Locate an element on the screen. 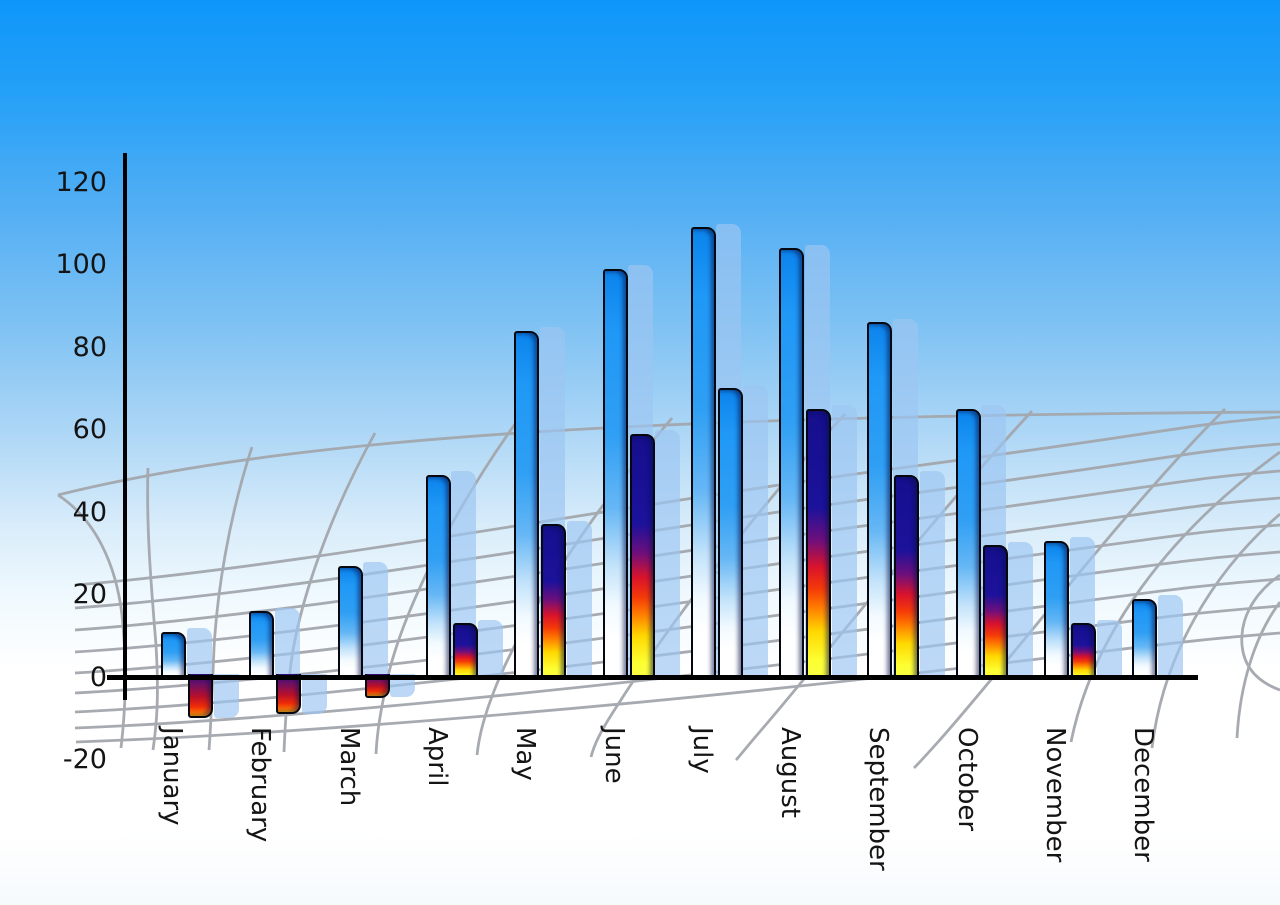  bar-february-series2 is located at coordinates (289, 694).